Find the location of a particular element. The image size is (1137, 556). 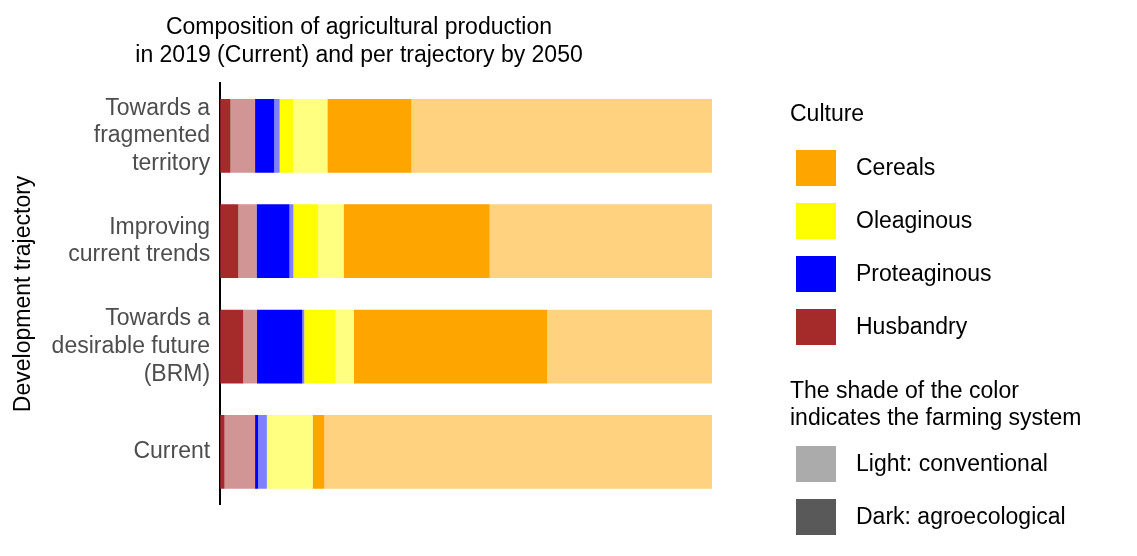

y-tick-label: Towards a desirable future (BRM) is located at coordinates (131, 345).